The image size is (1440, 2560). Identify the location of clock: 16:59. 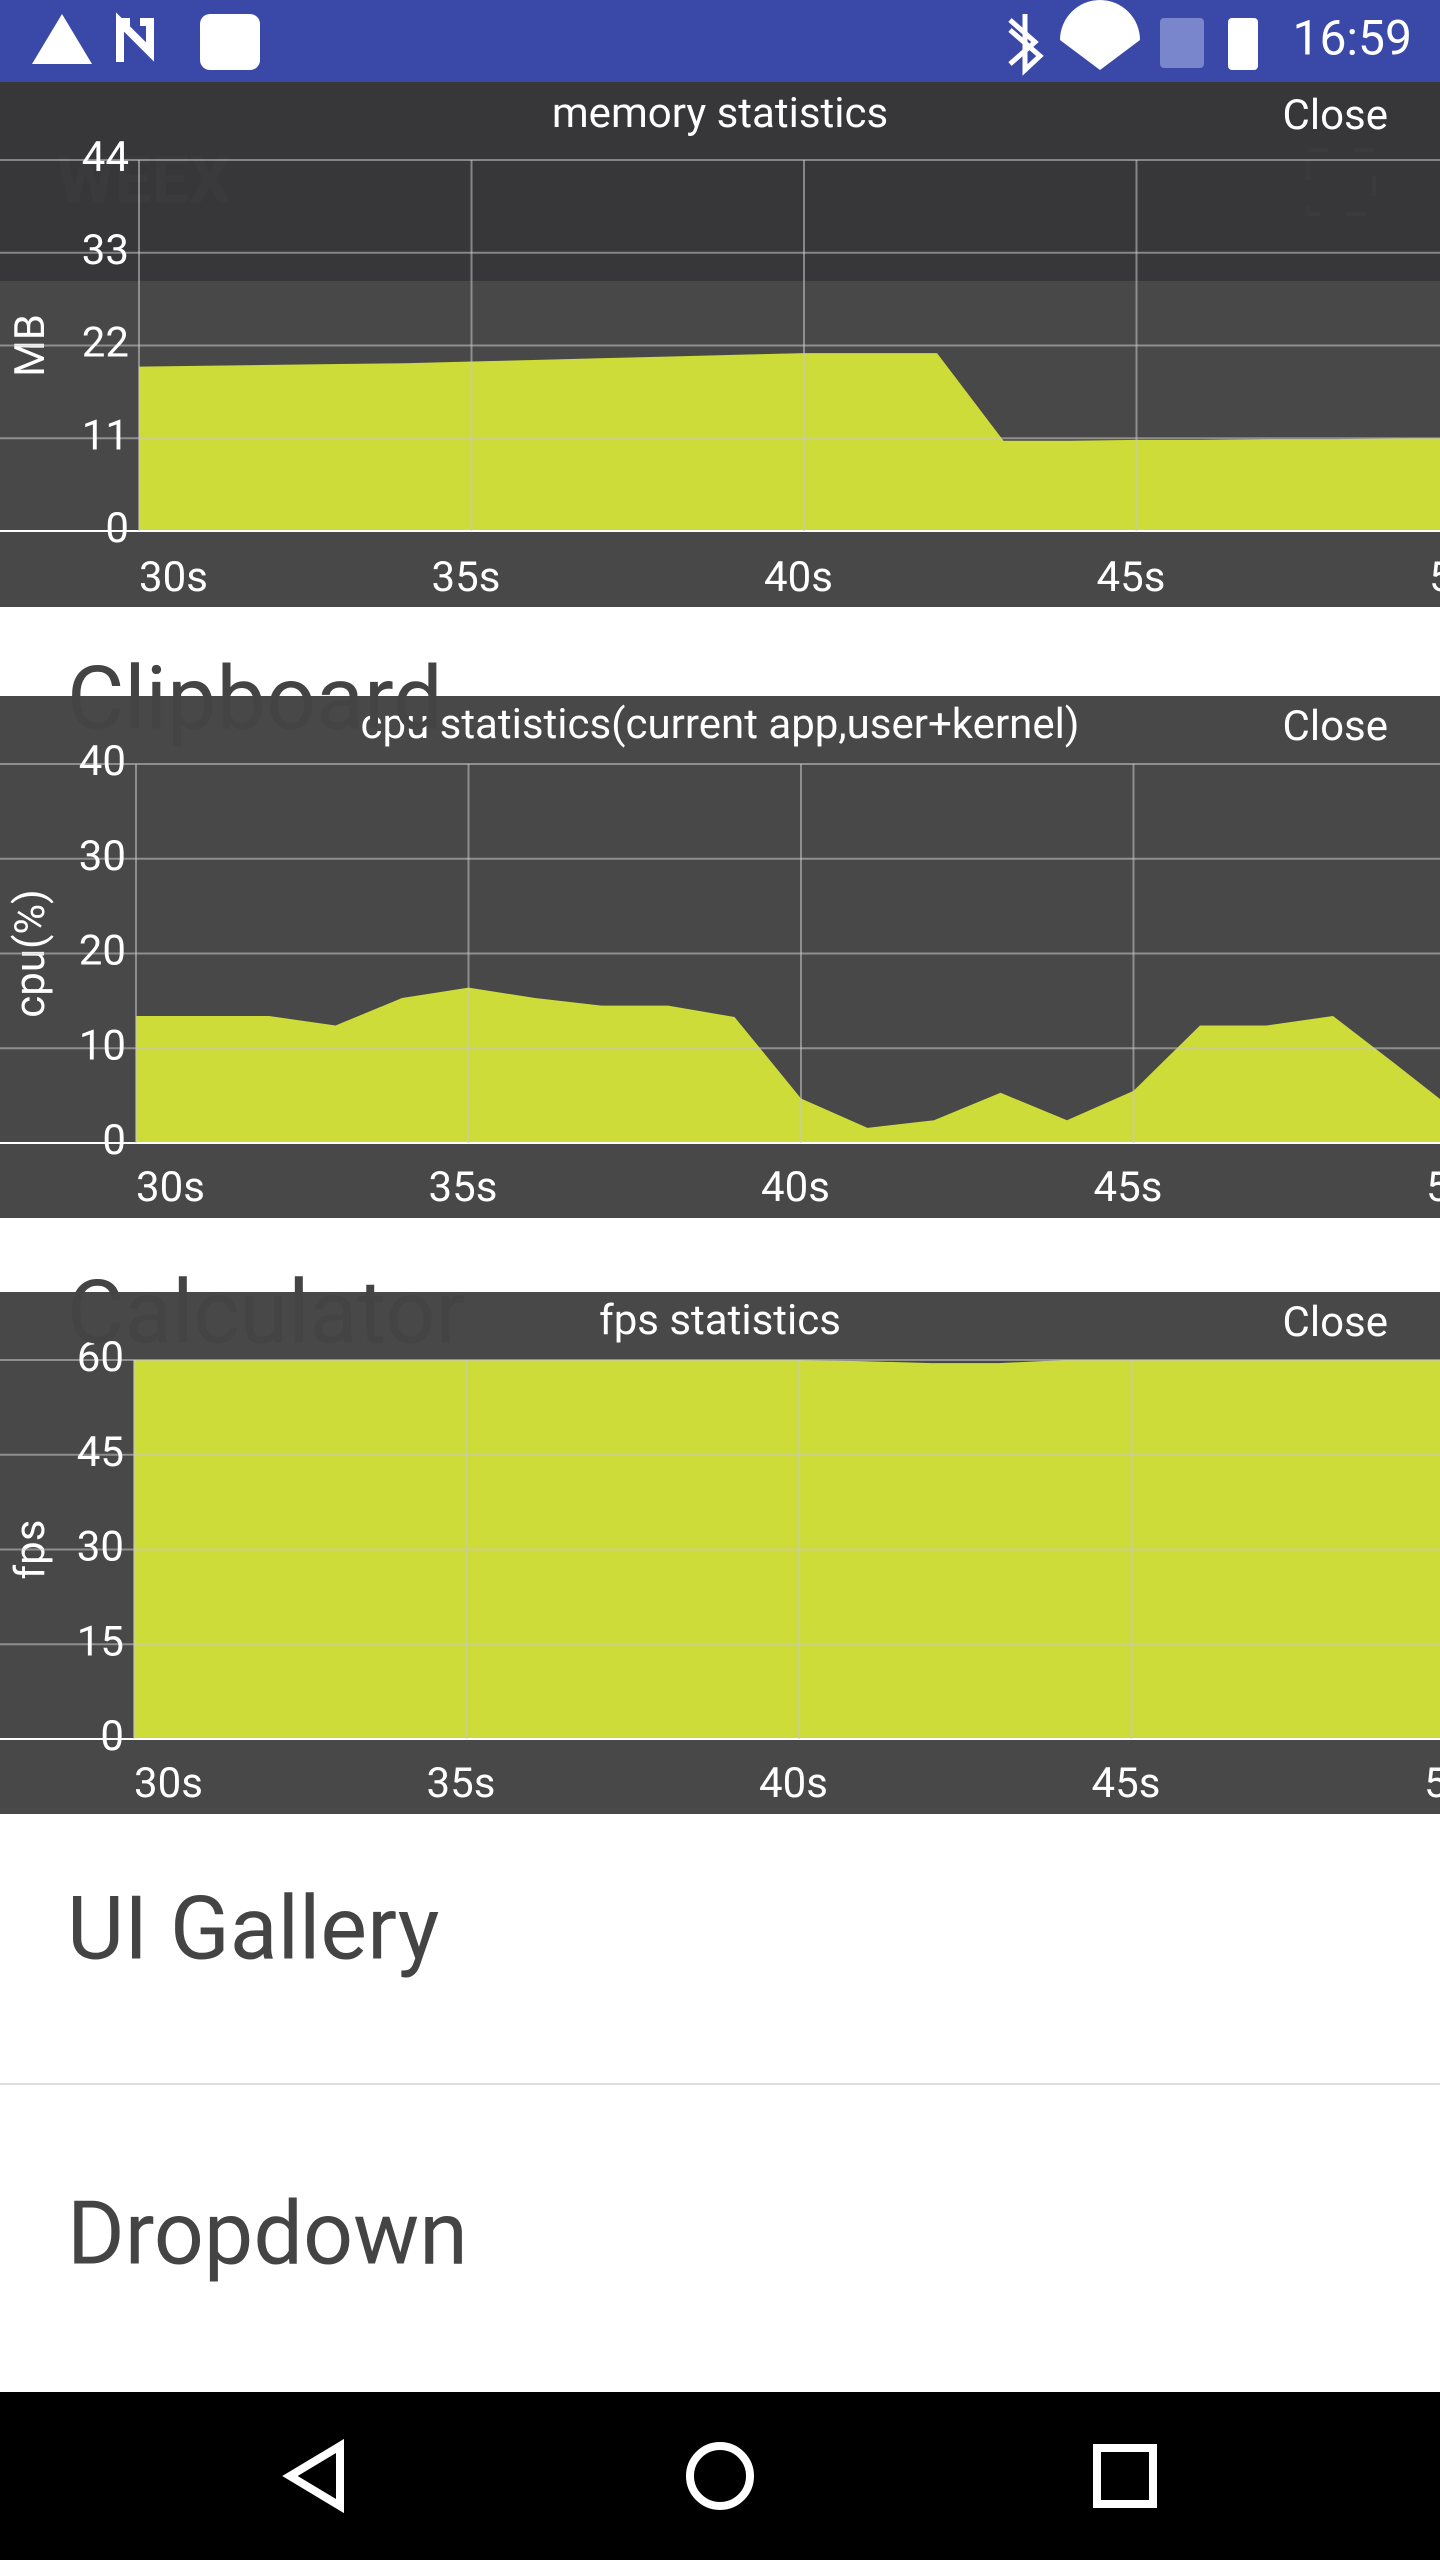
(1352, 38).